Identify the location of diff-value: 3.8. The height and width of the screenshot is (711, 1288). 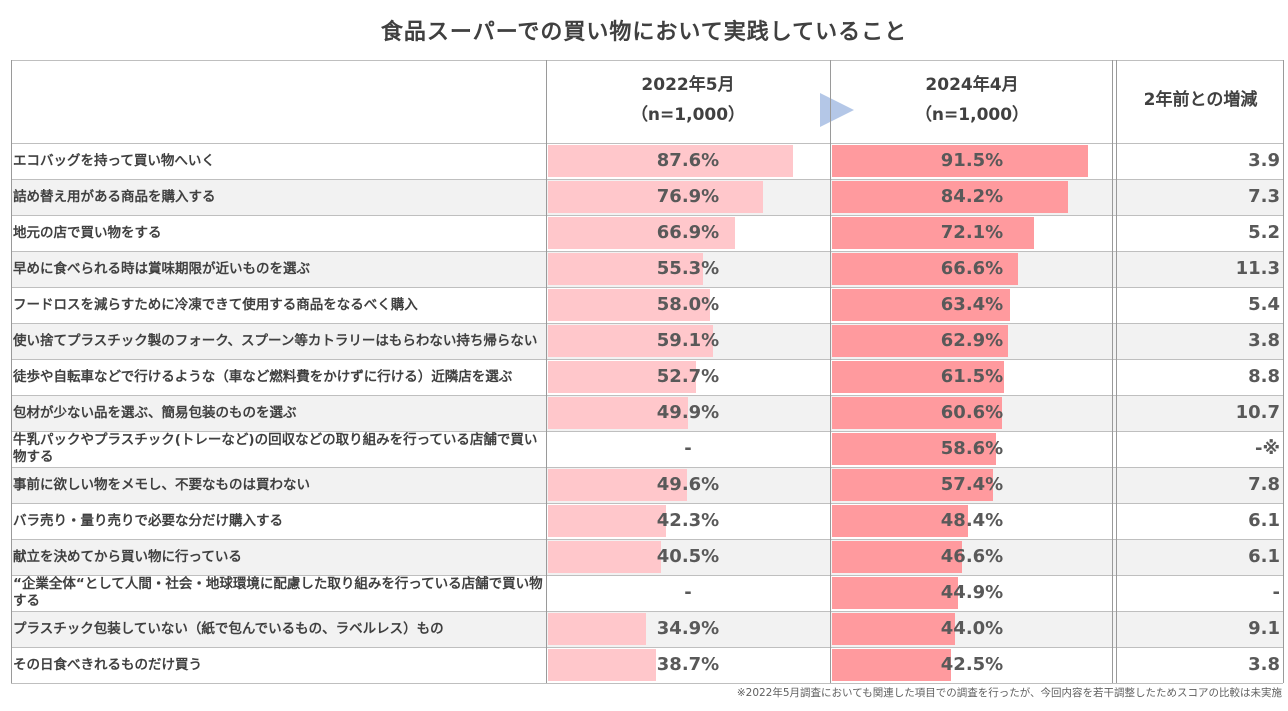
(1264, 340).